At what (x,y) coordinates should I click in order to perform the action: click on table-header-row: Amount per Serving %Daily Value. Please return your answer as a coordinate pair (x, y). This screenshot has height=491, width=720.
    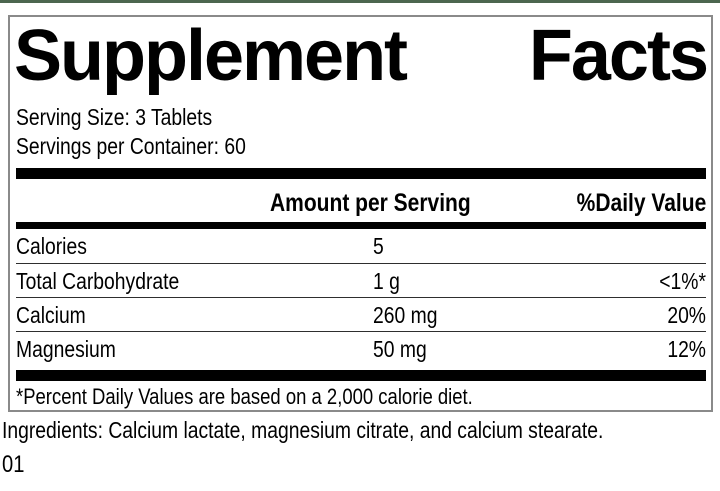
    Looking at the image, I should click on (361, 203).